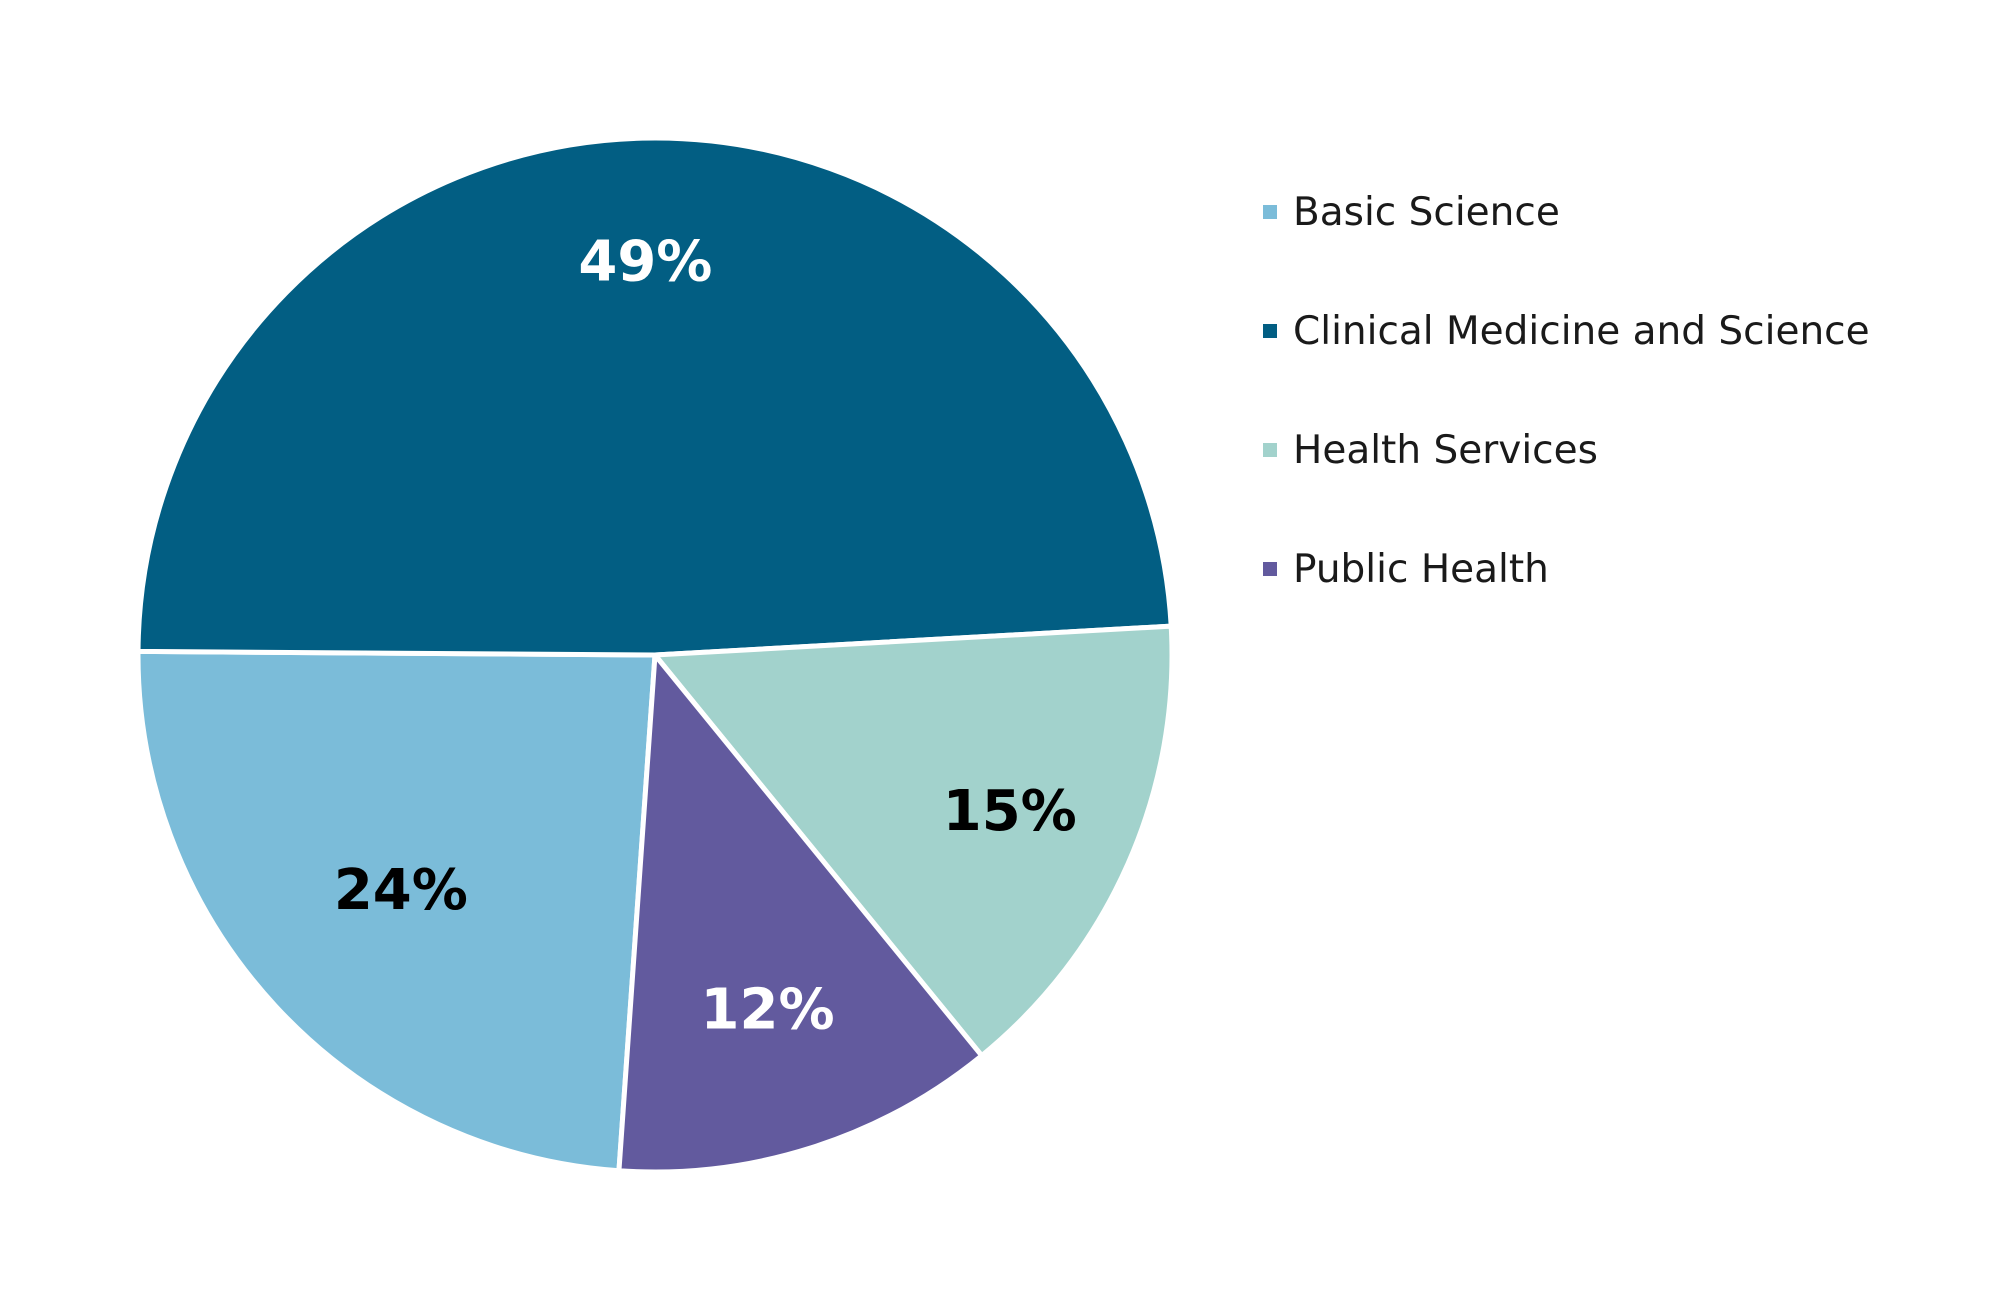 The width and height of the screenshot is (2008, 1299). I want to click on pie-slice-basic-science, so click(396, 911).